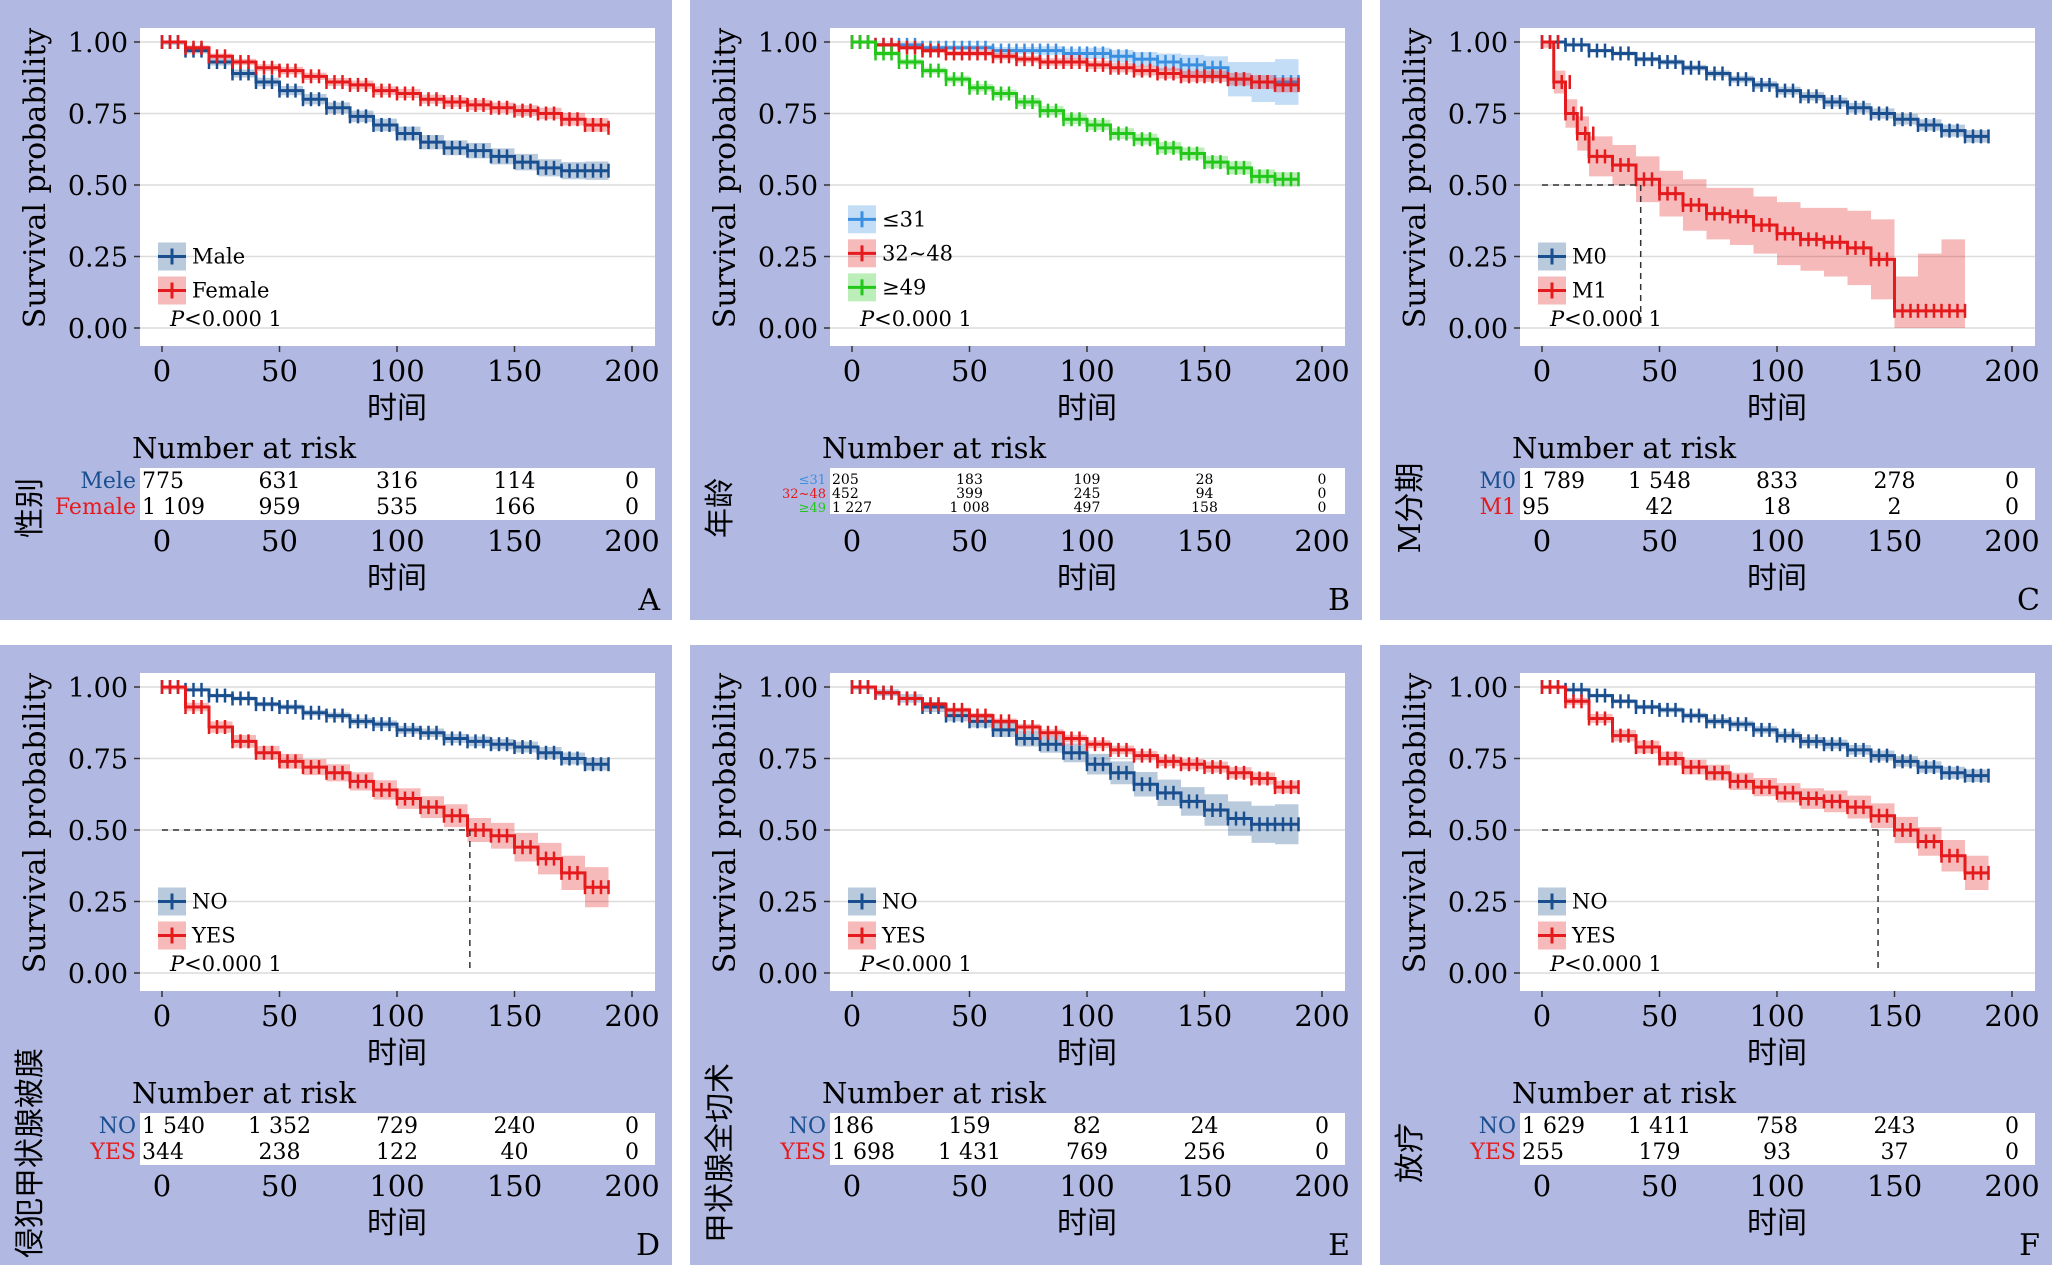 The image size is (2056, 1271). I want to click on risk-row-label: M1, so click(1497, 507).